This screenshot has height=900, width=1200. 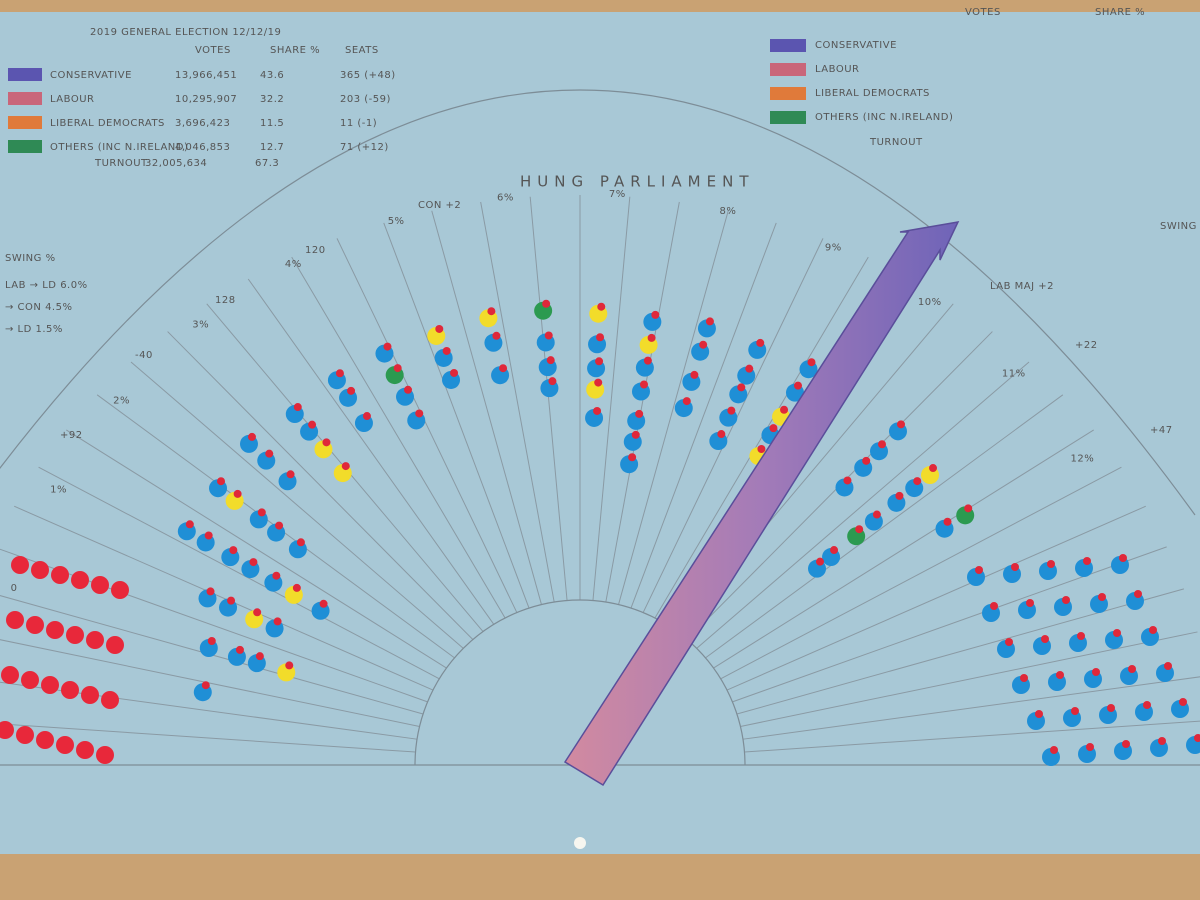 What do you see at coordinates (295, 50) in the screenshot?
I see `column-header: SHARE %` at bounding box center [295, 50].